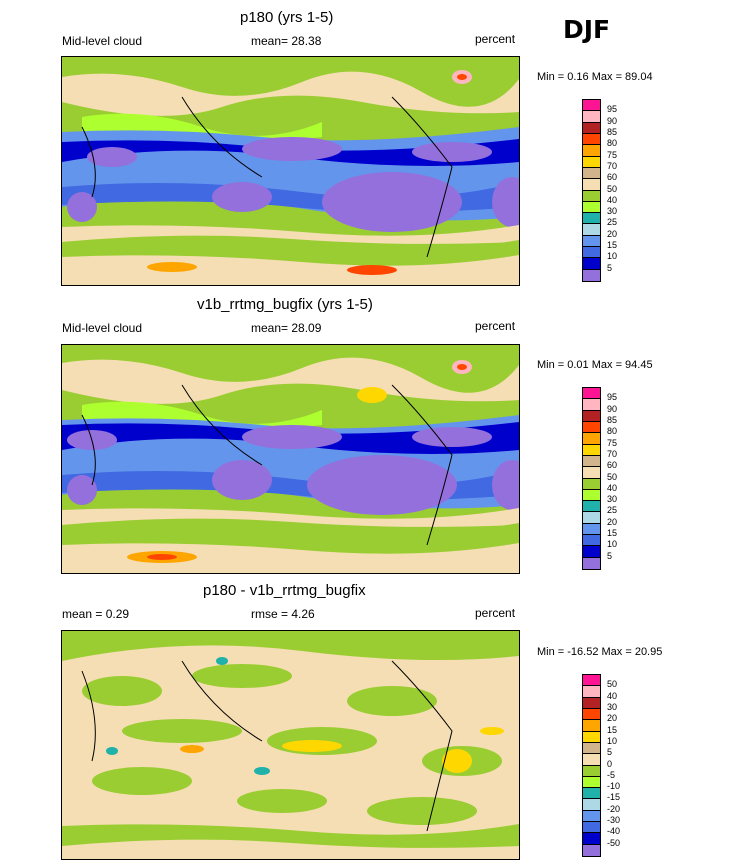 The image size is (732, 865). What do you see at coordinates (595, 77) in the screenshot?
I see `panel-1-minmax: Min = 0.16 Max = 89.04` at bounding box center [595, 77].